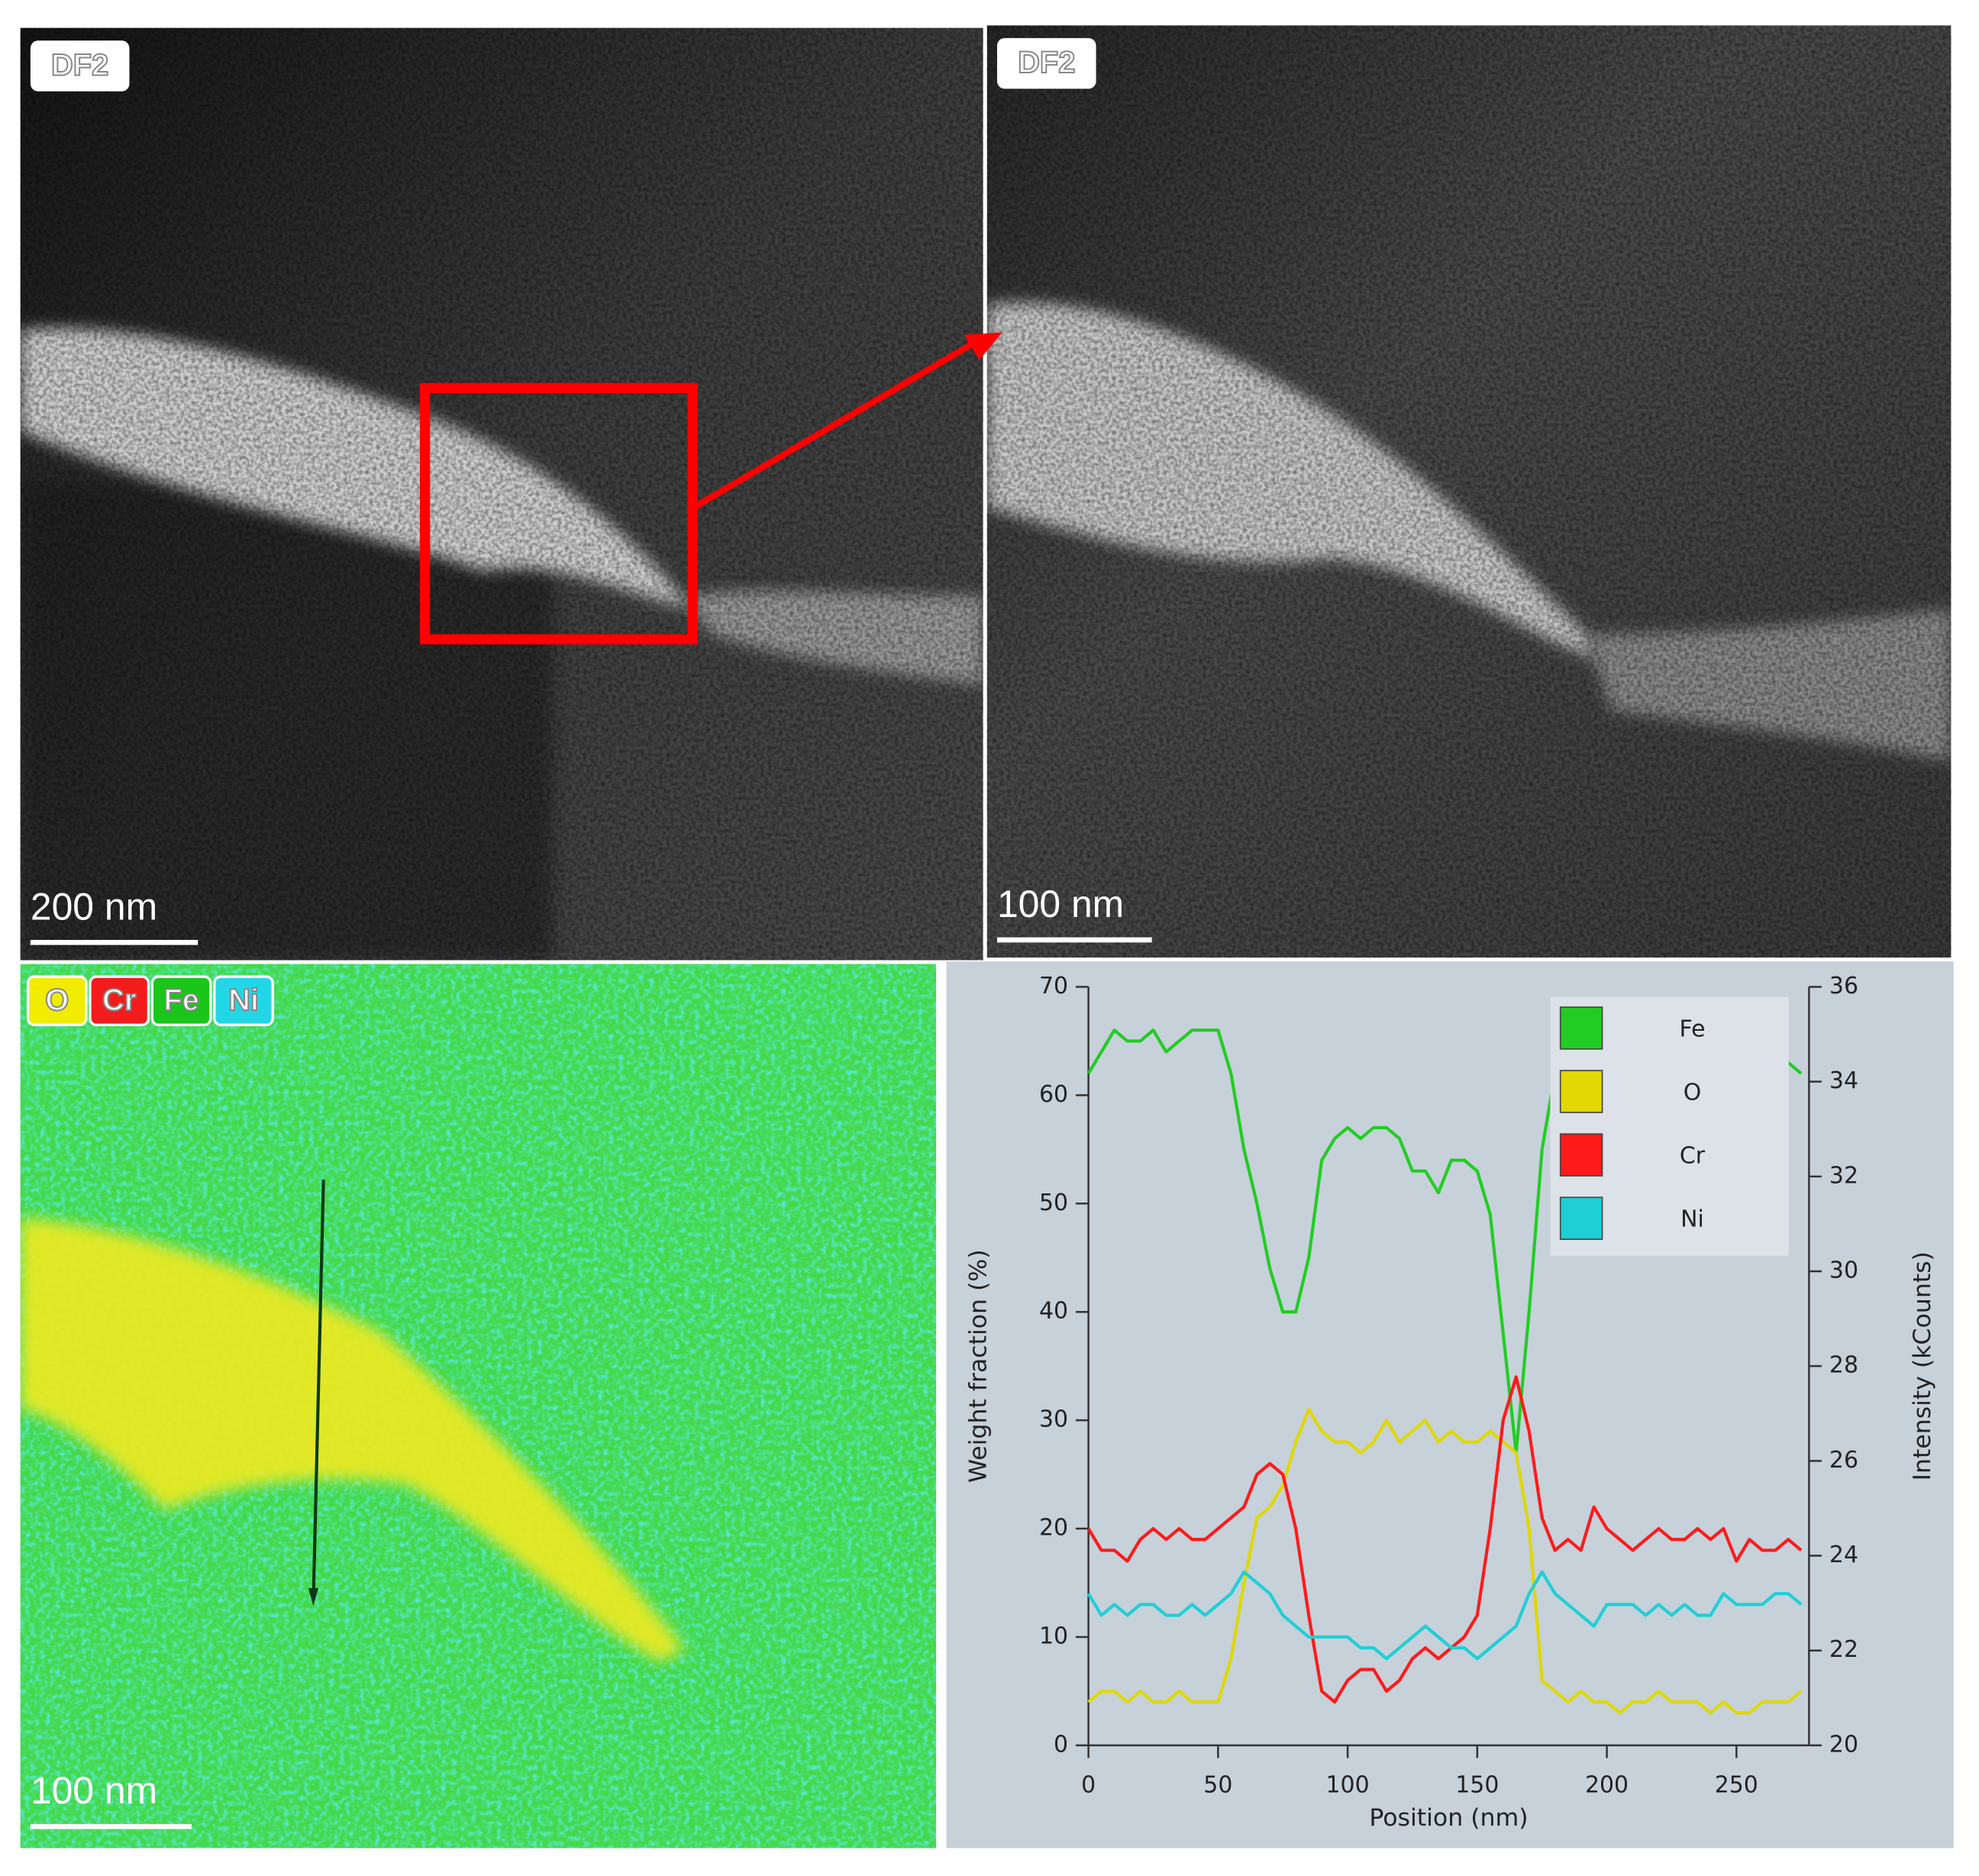  What do you see at coordinates (1844, 1745) in the screenshot?
I see `y2-tick-label: 20` at bounding box center [1844, 1745].